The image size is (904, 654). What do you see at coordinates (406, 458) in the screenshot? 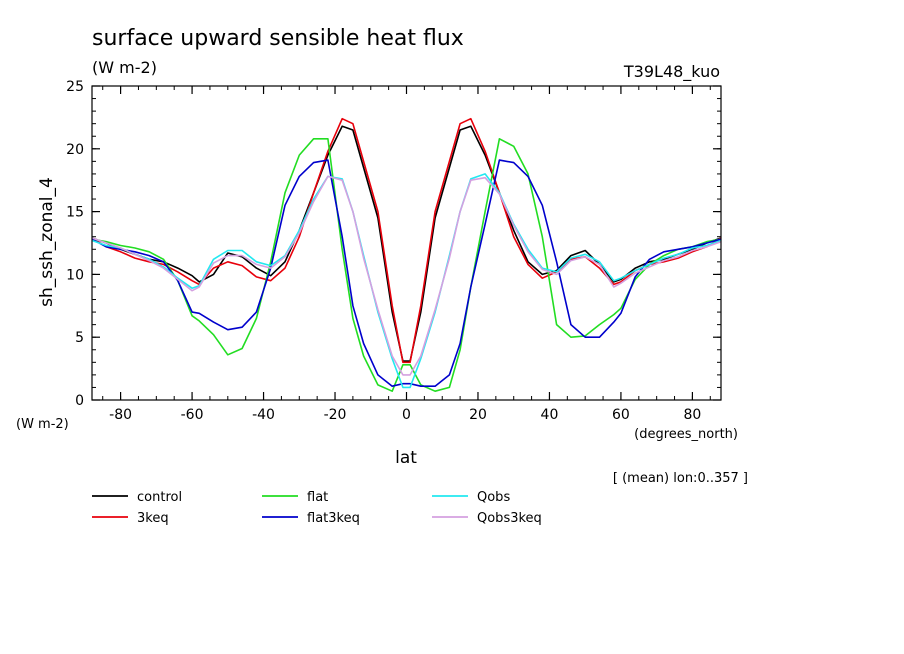
I see `x-axis-label: lat` at bounding box center [406, 458].